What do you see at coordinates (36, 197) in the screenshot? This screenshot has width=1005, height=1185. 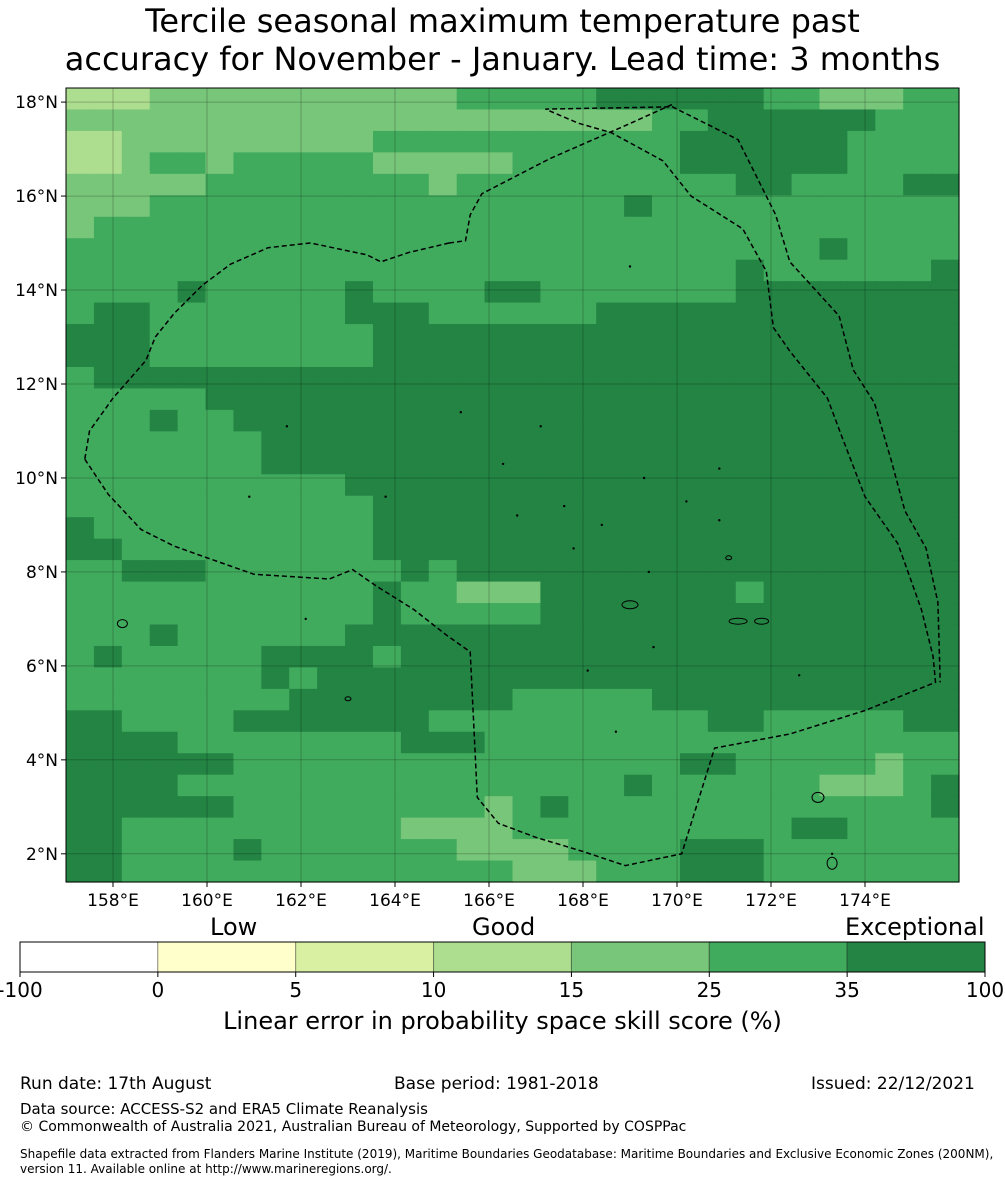 I see `y-tick-label: 16°N` at bounding box center [36, 197].